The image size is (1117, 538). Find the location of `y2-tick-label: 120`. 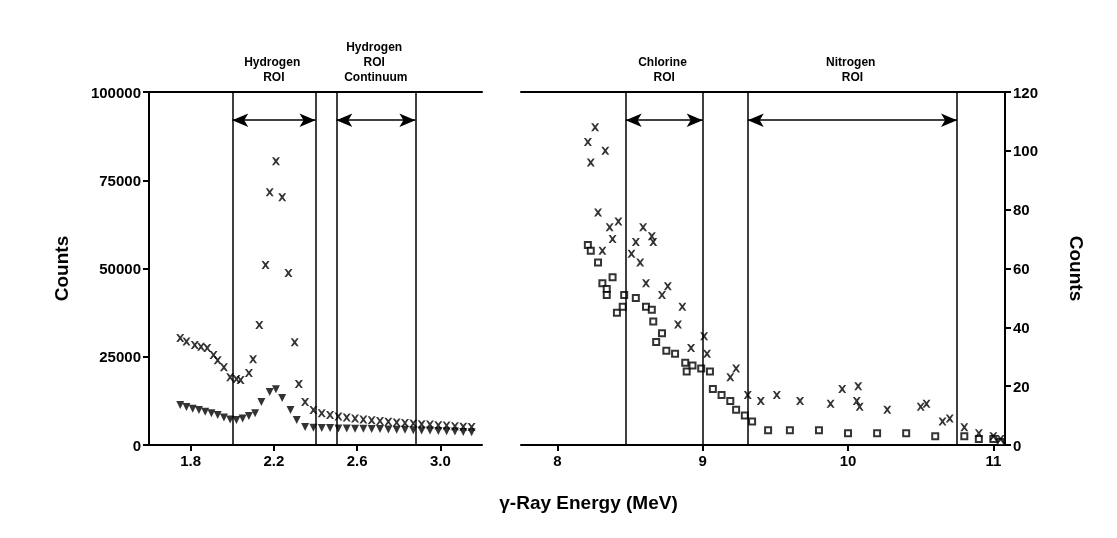

y2-tick-label: 120 is located at coordinates (1026, 92).